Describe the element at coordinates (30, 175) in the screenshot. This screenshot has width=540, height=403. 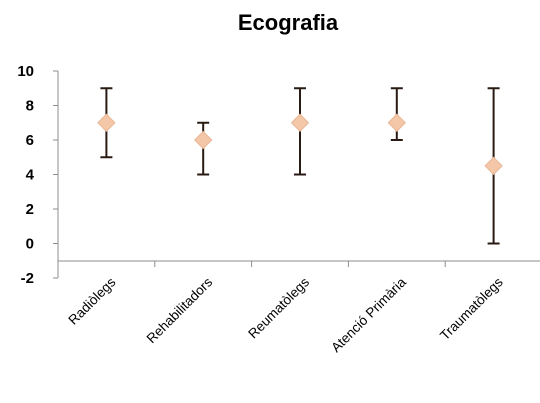
I see `y-tick-label: 4` at that location.